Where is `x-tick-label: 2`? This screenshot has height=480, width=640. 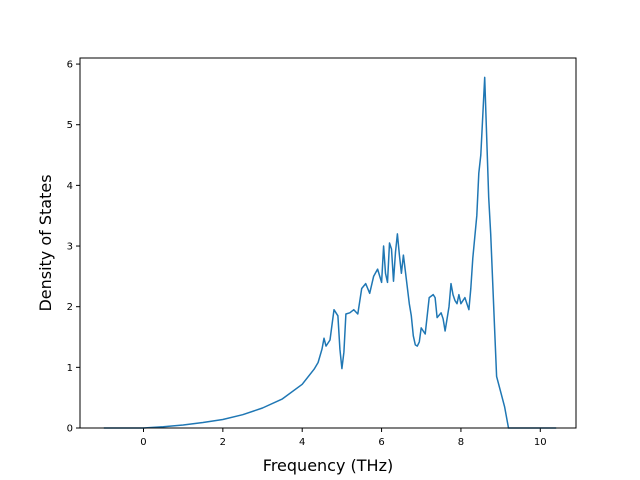 x-tick-label: 2 is located at coordinates (223, 442).